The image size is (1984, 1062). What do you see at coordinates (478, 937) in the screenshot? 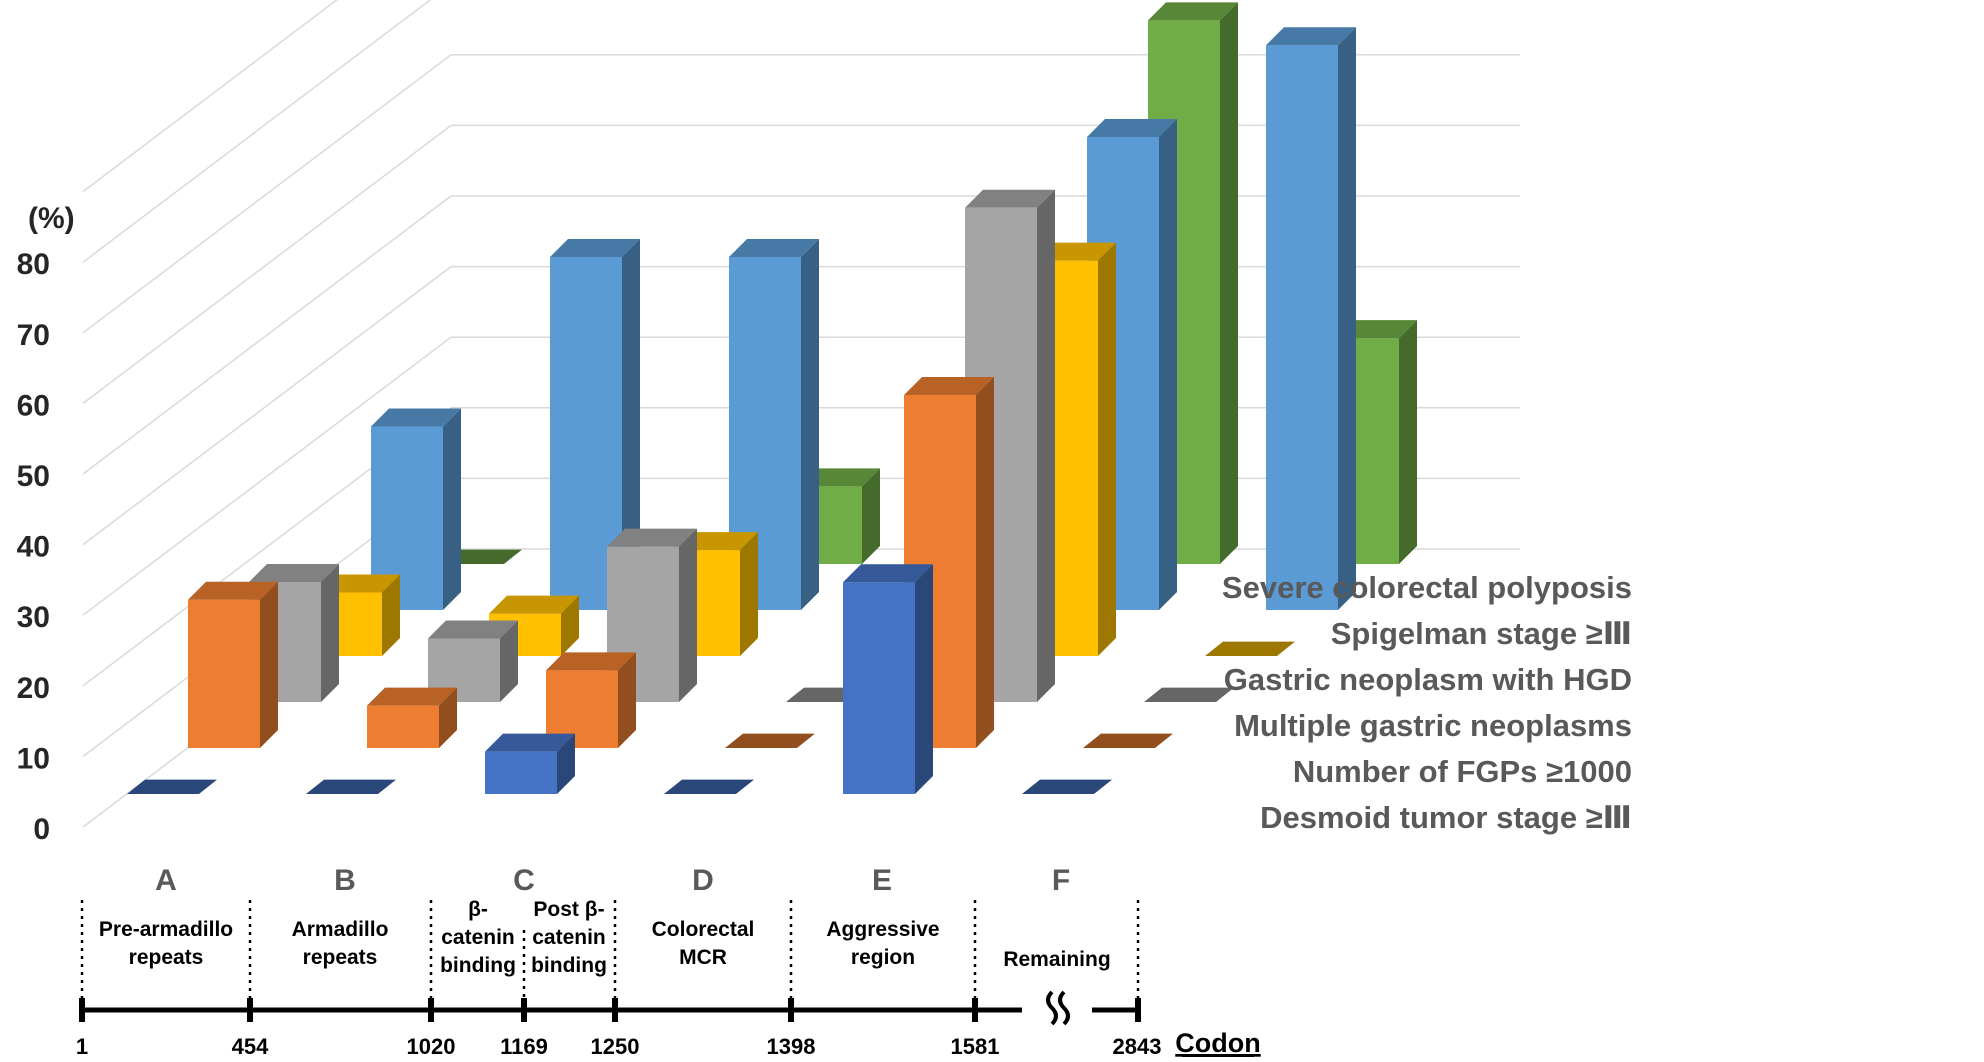
I see `region-label: β-catenin binding` at bounding box center [478, 937].